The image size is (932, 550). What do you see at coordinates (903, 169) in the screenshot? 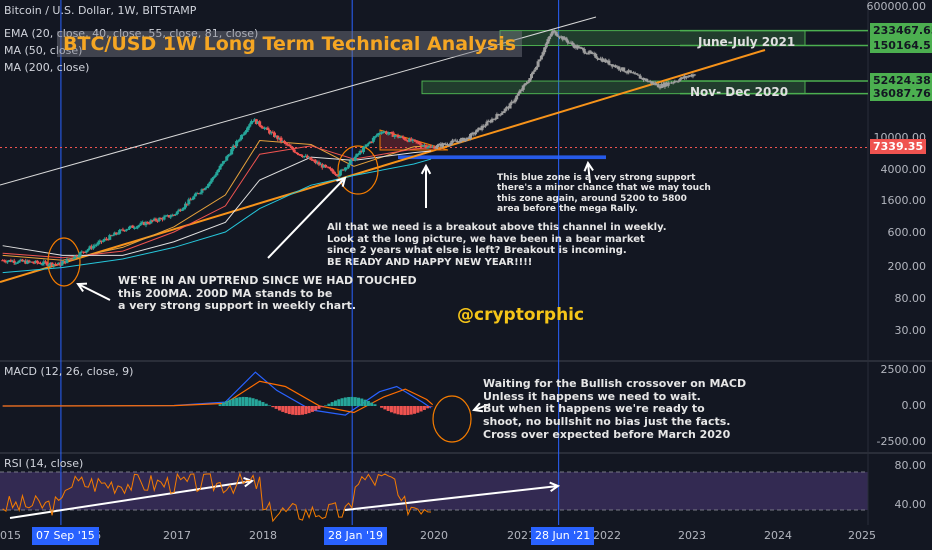
I see `price-axis-label: 4000.00` at bounding box center [903, 169].